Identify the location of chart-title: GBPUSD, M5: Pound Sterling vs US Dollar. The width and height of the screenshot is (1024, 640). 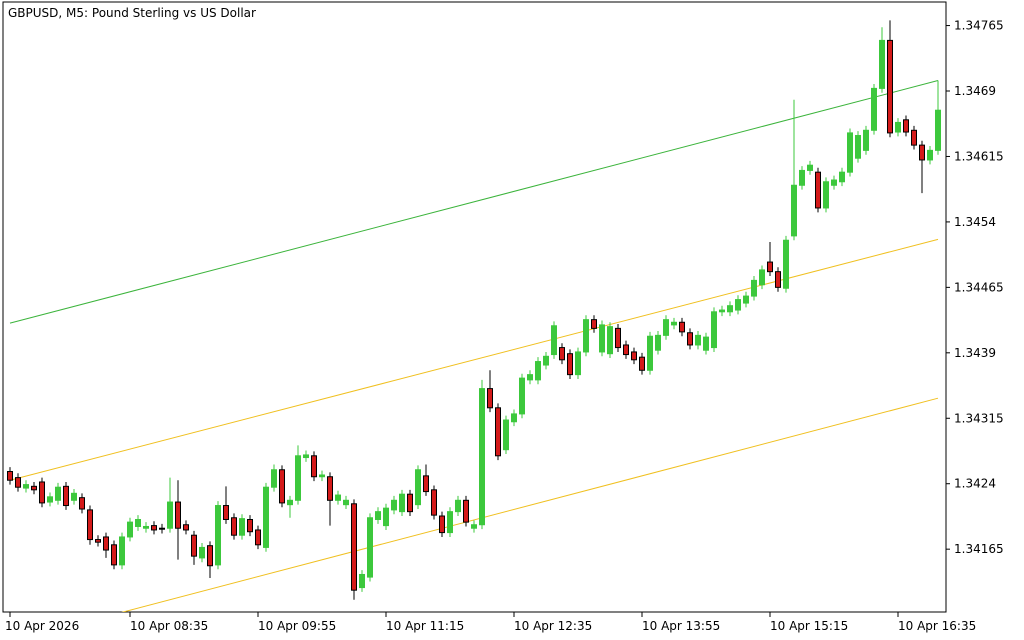
(132, 13).